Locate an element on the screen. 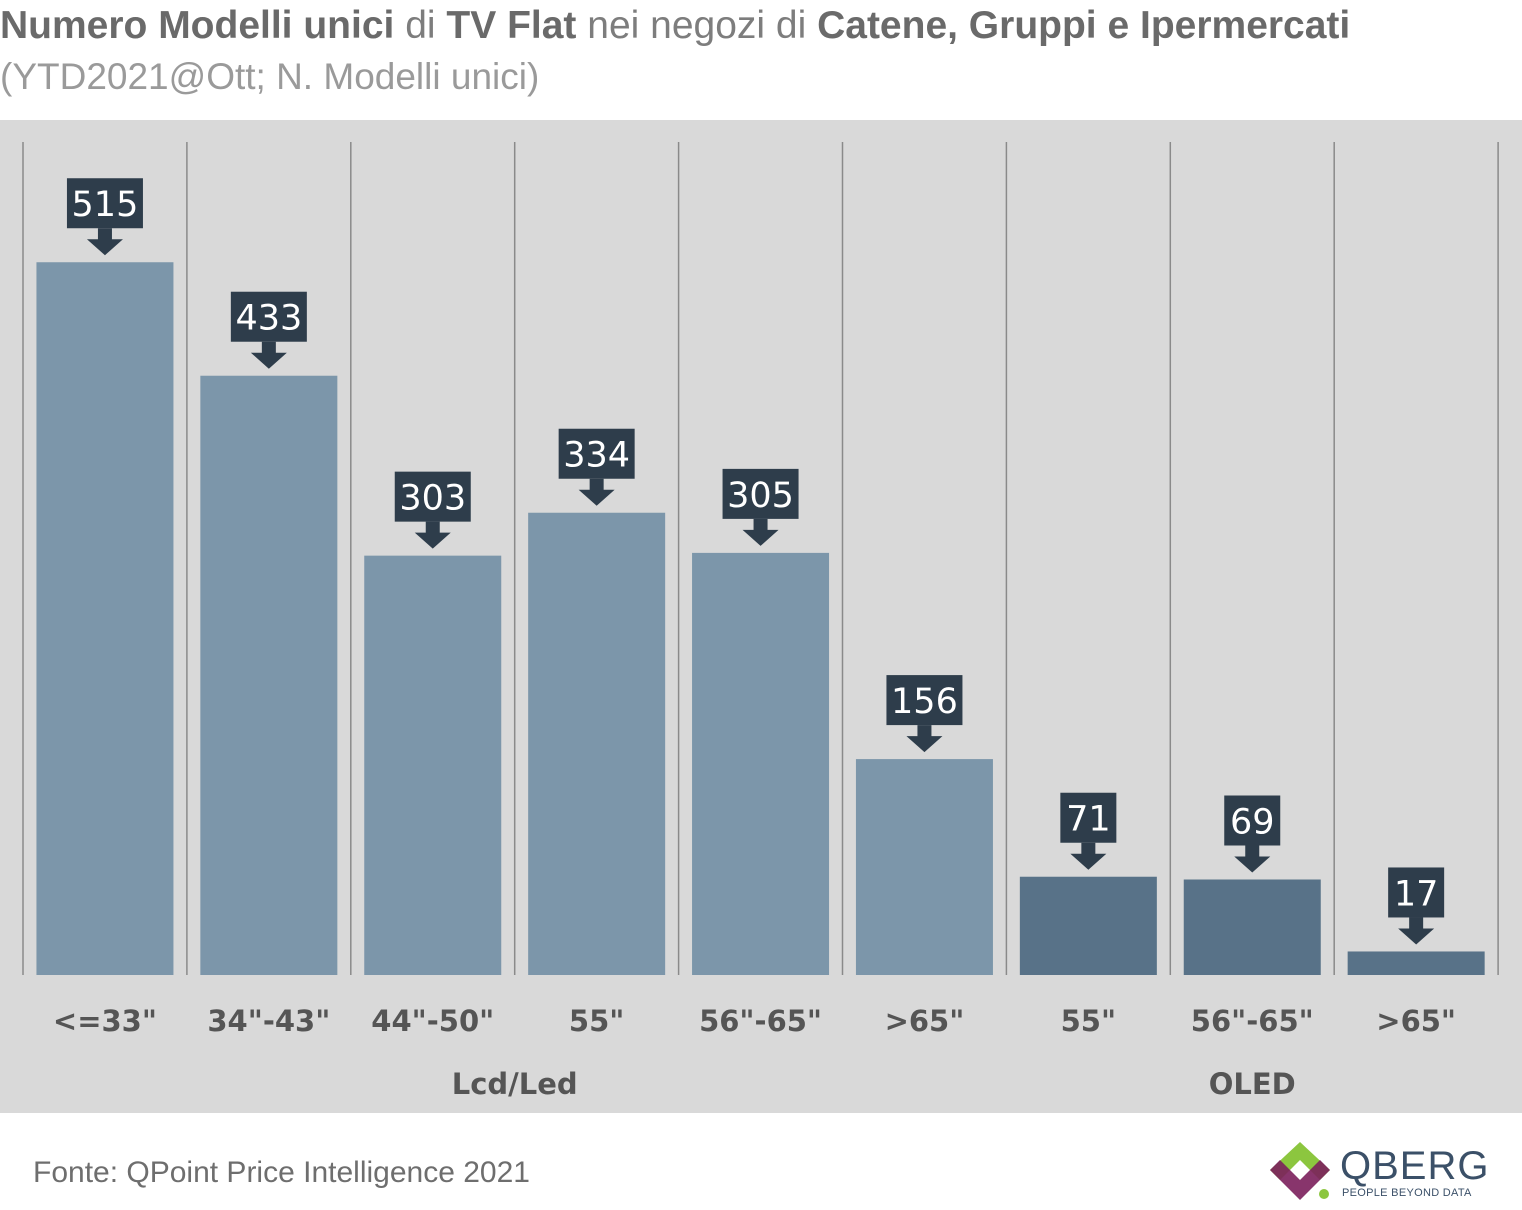 The image size is (1522, 1210). data-label: 433 is located at coordinates (268, 319).